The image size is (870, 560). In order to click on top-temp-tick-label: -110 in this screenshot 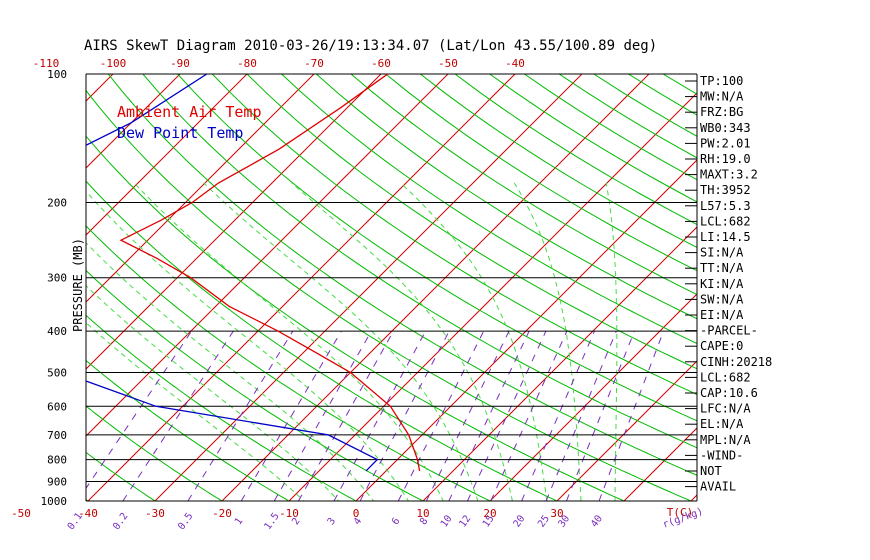, I will do `click(46, 63)`.